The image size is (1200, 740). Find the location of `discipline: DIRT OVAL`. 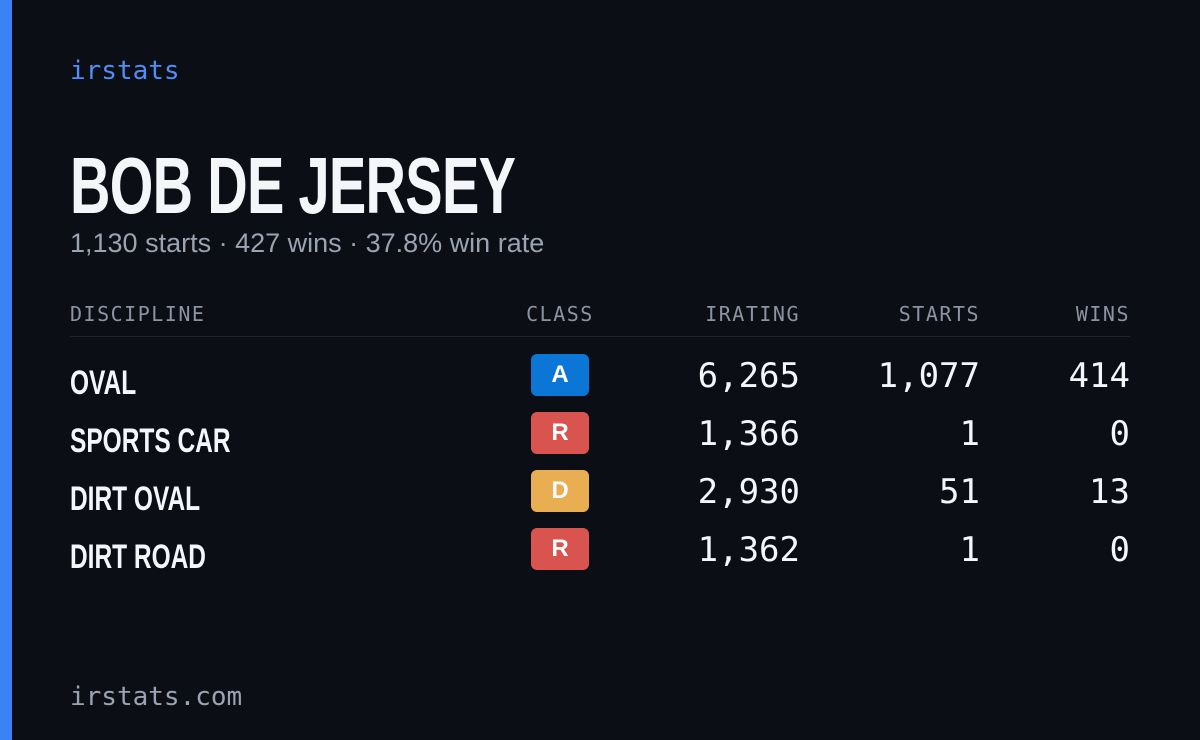

discipline: DIRT OVAL is located at coordinates (135, 499).